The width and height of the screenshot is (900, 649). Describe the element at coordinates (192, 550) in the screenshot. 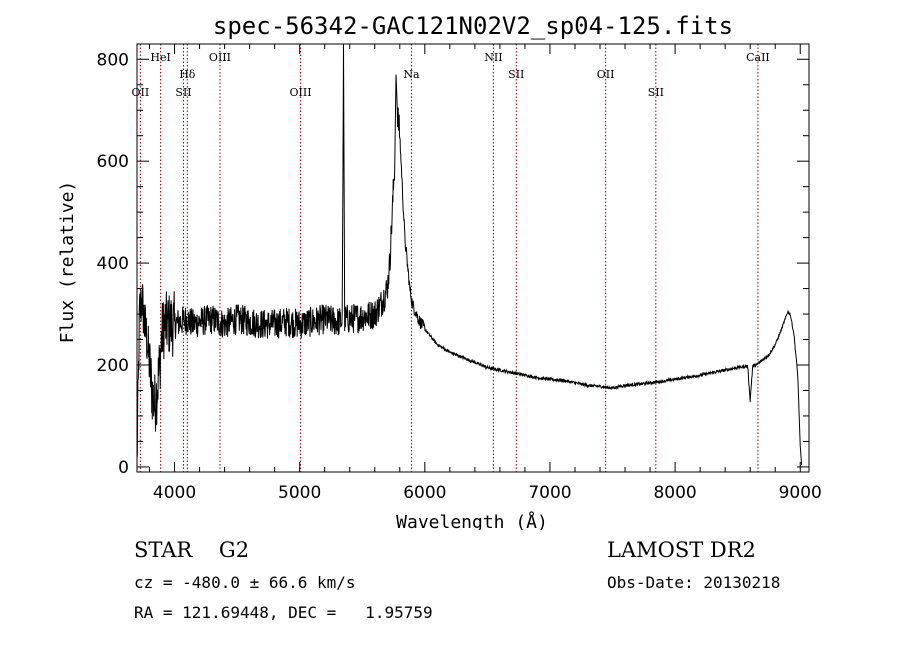

I see `object-class: STAR G2` at that location.